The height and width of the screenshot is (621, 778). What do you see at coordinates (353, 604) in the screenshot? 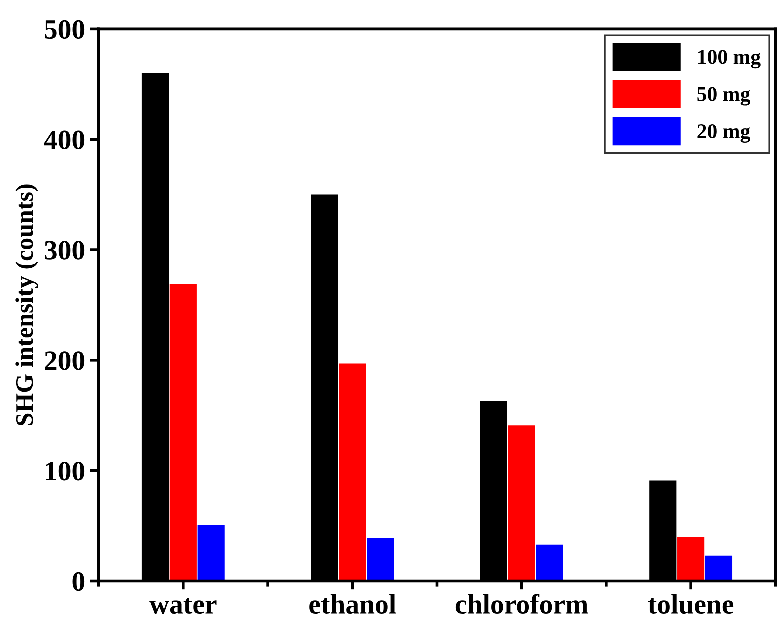
I see `x-tick-label: ethanol` at bounding box center [353, 604].